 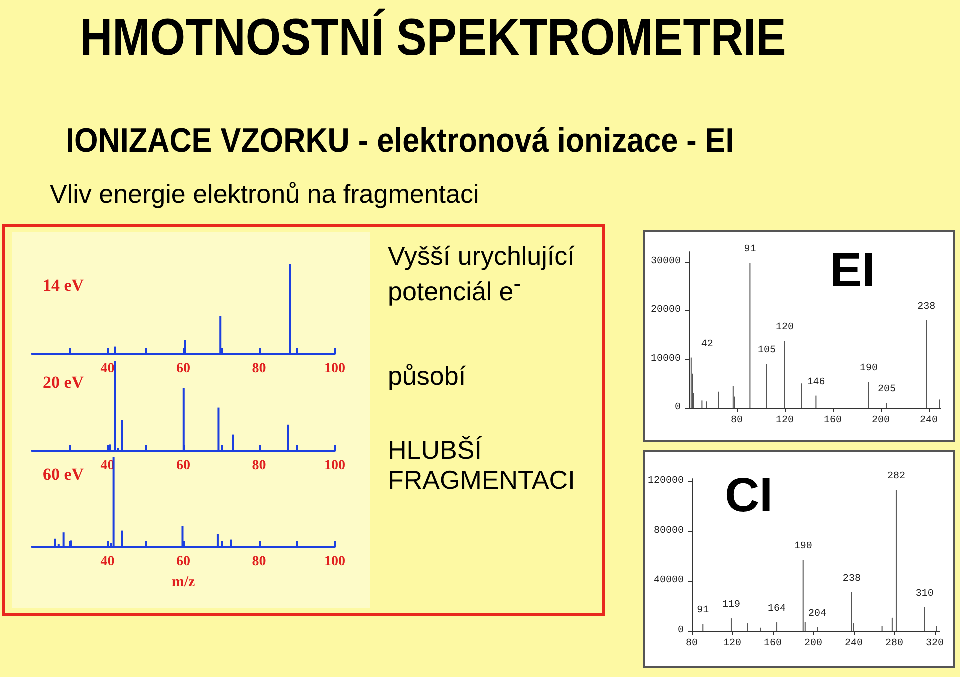 I want to click on annotation: 282, so click(x=896, y=477).